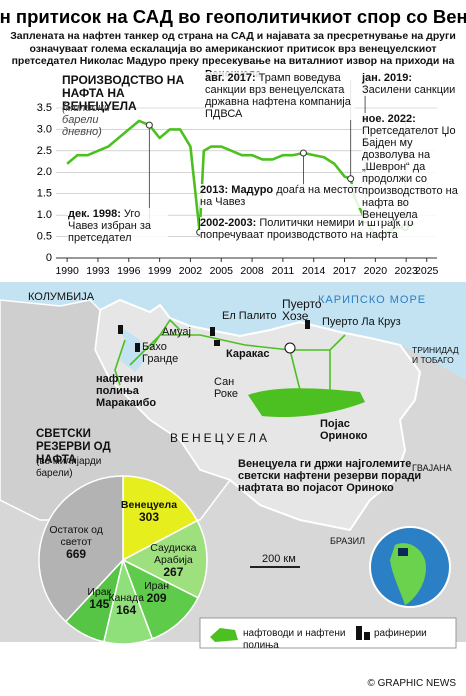  Describe the element at coordinates (176, 332) in the screenshot. I see `map-label: Амуај` at that location.